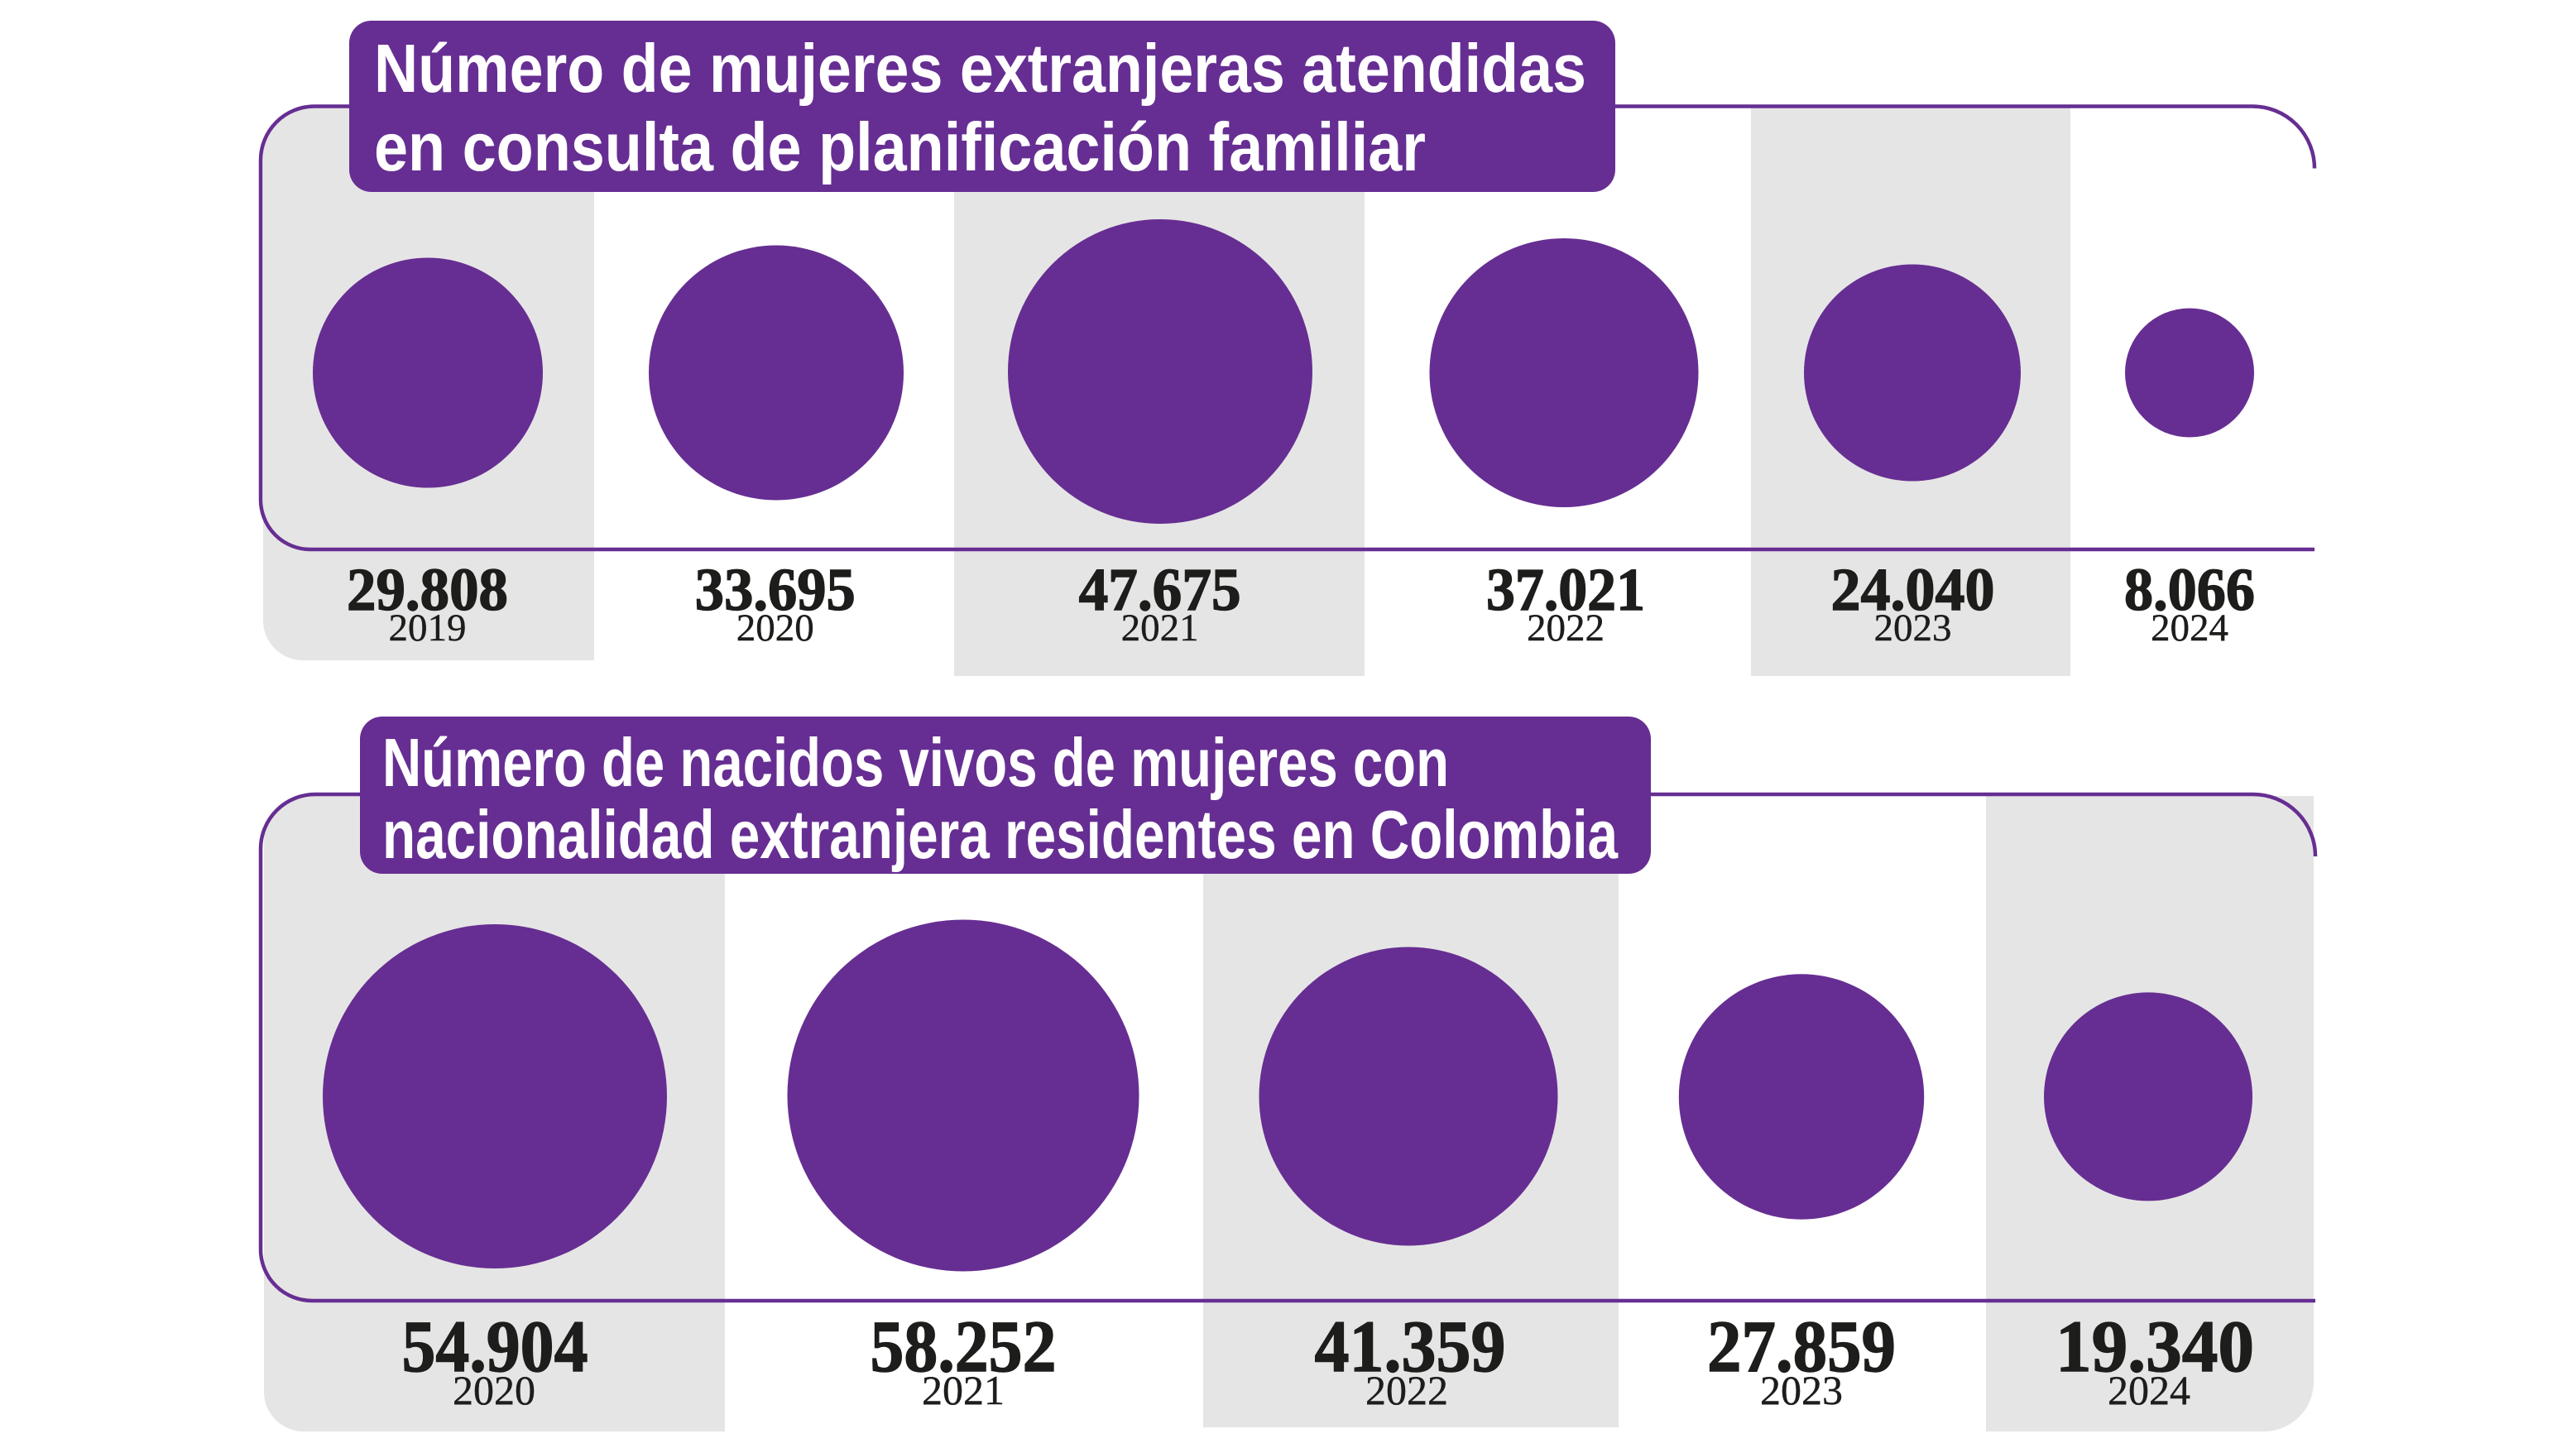 This screenshot has width=2576, height=1448. What do you see at coordinates (428, 628) in the screenshot?
I see `svg-text: 2019` at bounding box center [428, 628].